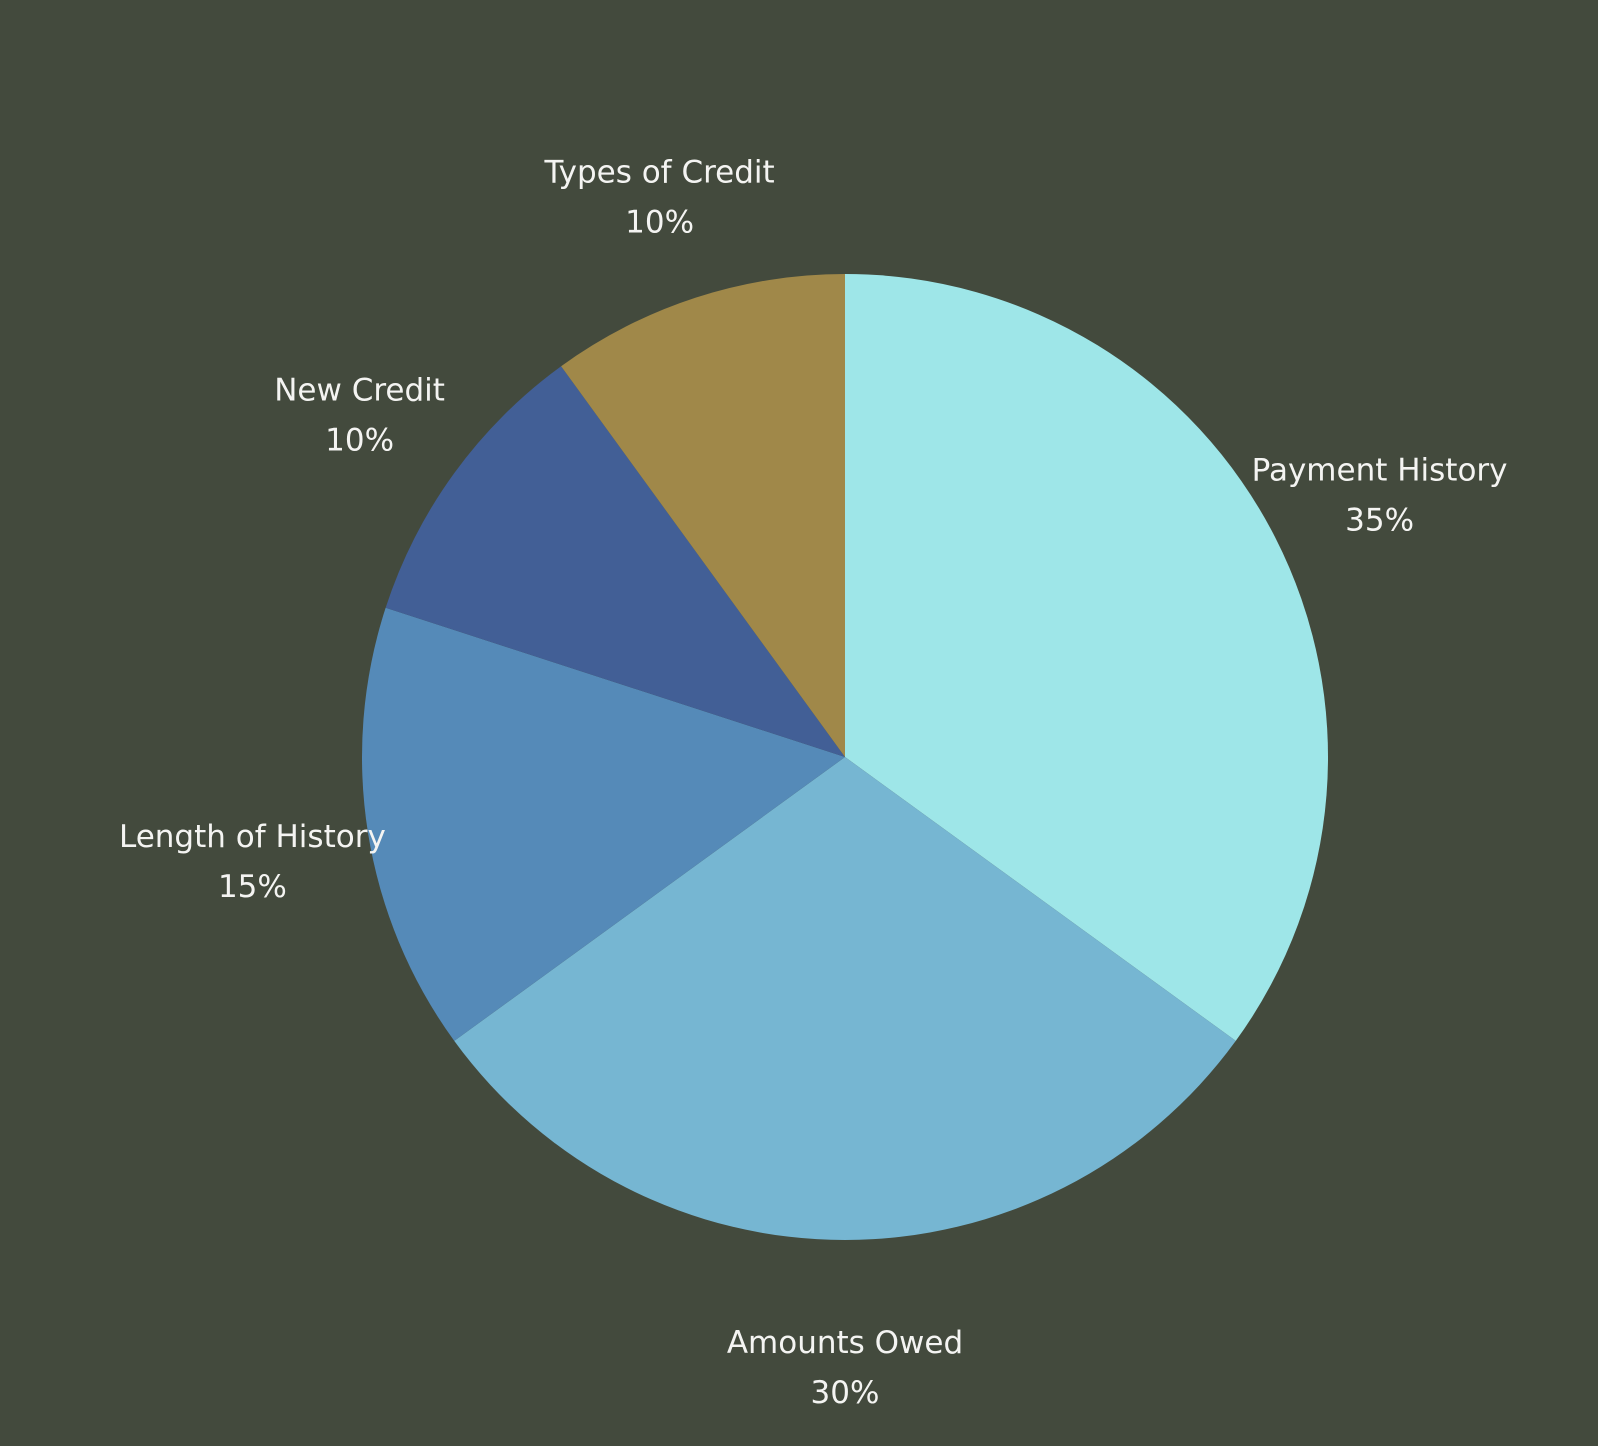 The width and height of the screenshot is (1598, 1446). Describe the element at coordinates (845, 1343) in the screenshot. I see `slice-label-amounts-owed: Amounts Owed` at that location.